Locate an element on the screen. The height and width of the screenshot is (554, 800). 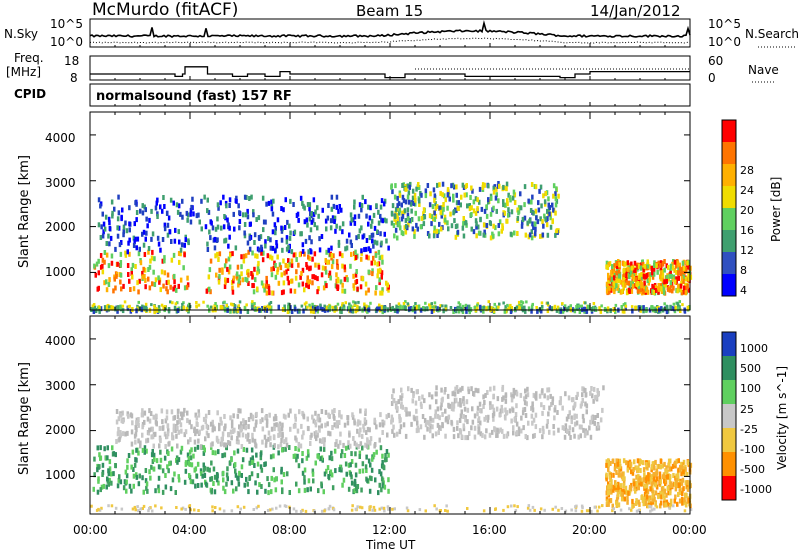
freq-tick-low: 8 is located at coordinates (74, 78).